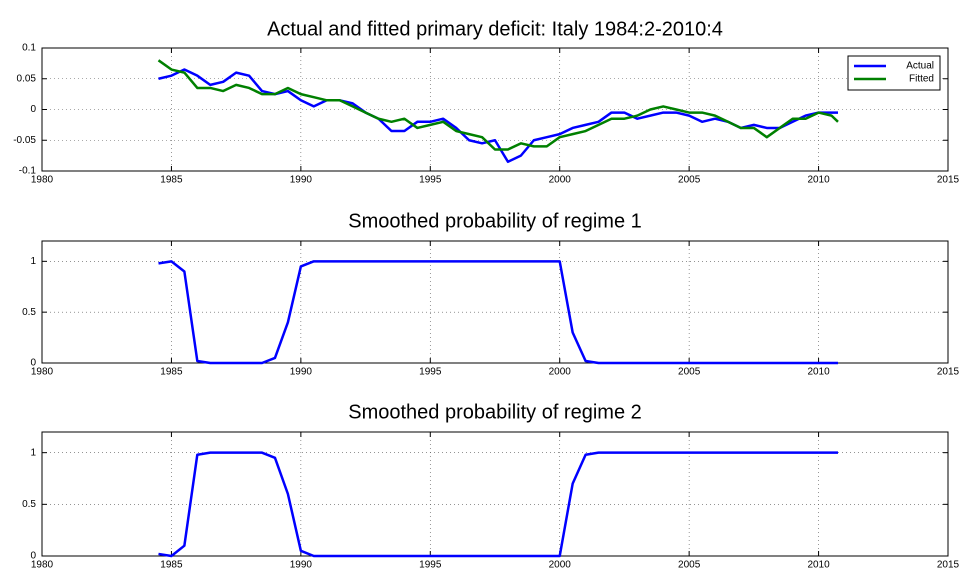 The image size is (960, 571). I want to click on y-tick-label: 0.1, so click(29, 48).